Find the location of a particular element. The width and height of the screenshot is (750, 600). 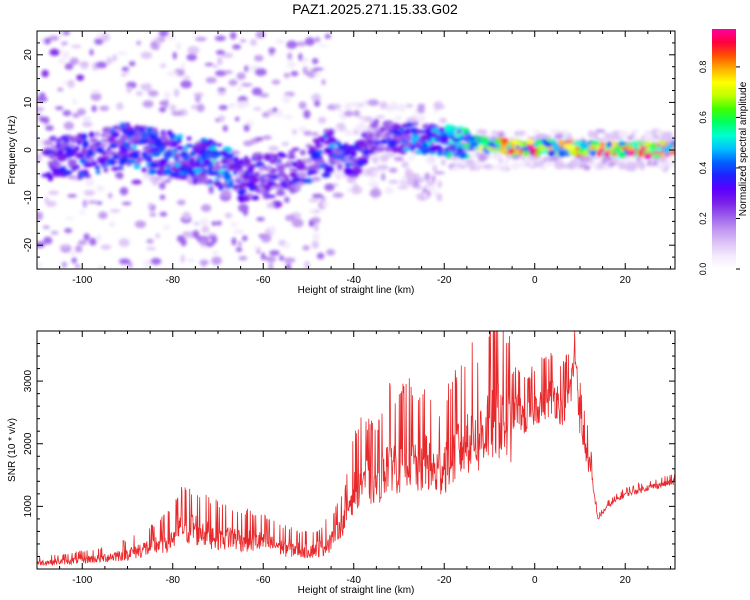

spectrogram-xtick-label: -80 is located at coordinates (173, 280).